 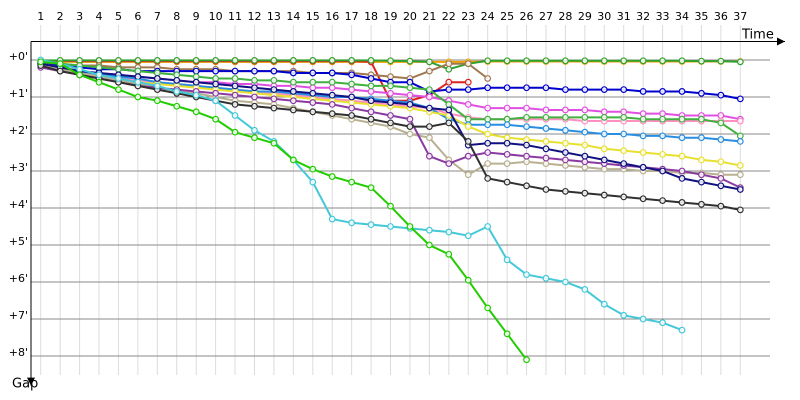 What do you see at coordinates (254, 16) in the screenshot?
I see `x-tick-label: 12` at bounding box center [254, 16].